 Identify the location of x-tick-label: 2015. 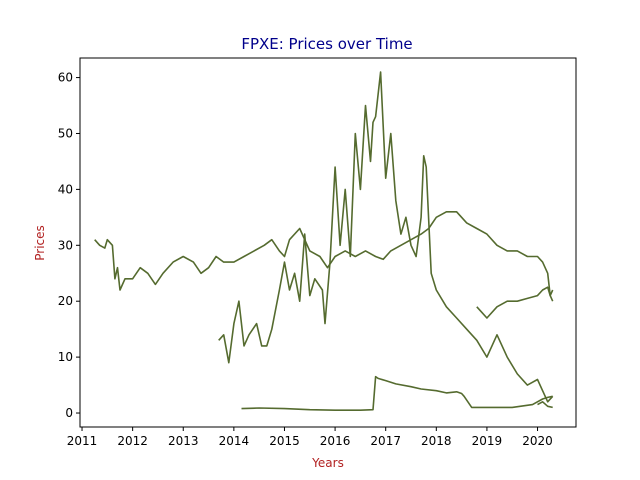
(284, 441).